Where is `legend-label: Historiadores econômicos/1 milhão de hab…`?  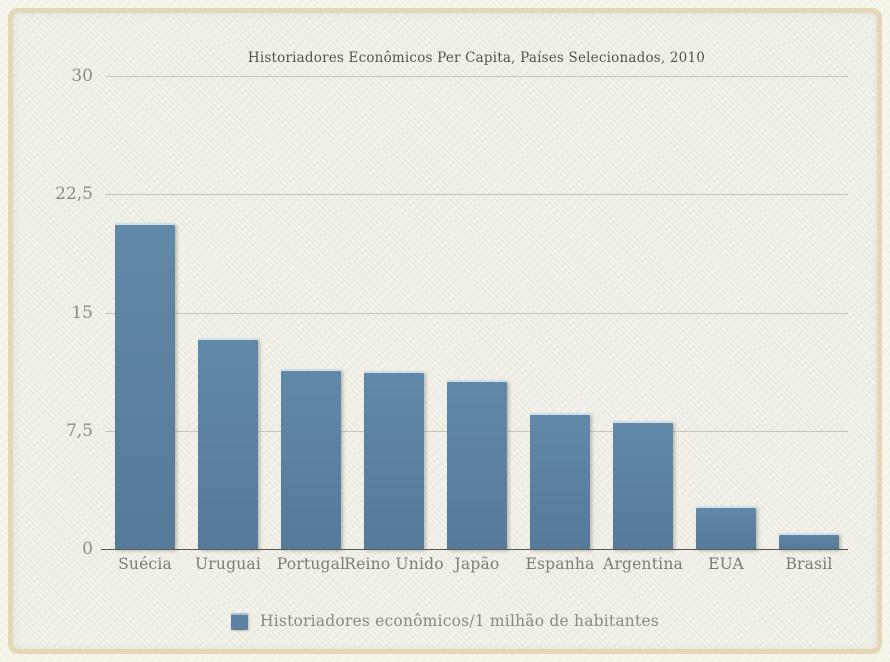
legend-label: Historiadores econômicos/1 milhão de hab… is located at coordinates (459, 621).